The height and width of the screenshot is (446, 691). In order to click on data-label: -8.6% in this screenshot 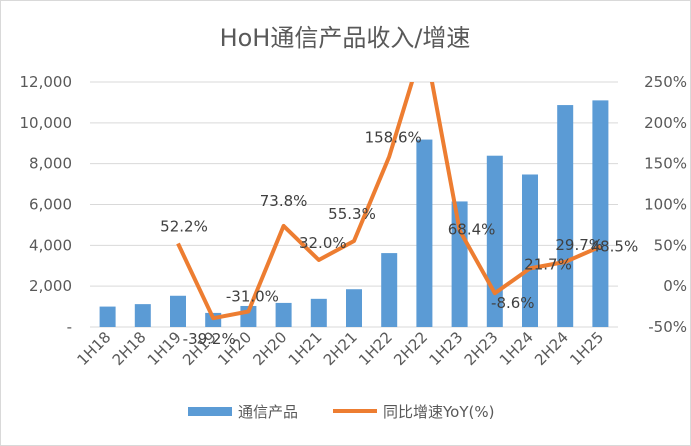, I will do `click(513, 303)`.